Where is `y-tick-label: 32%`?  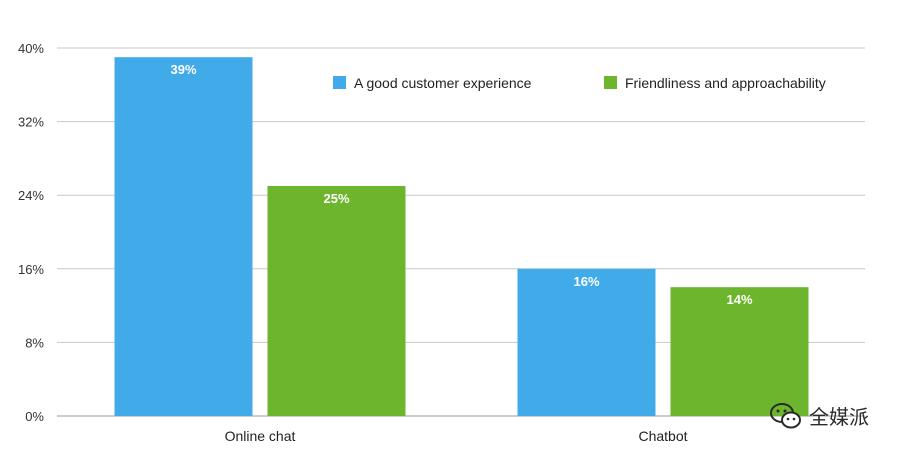
y-tick-label: 32% is located at coordinates (31, 122).